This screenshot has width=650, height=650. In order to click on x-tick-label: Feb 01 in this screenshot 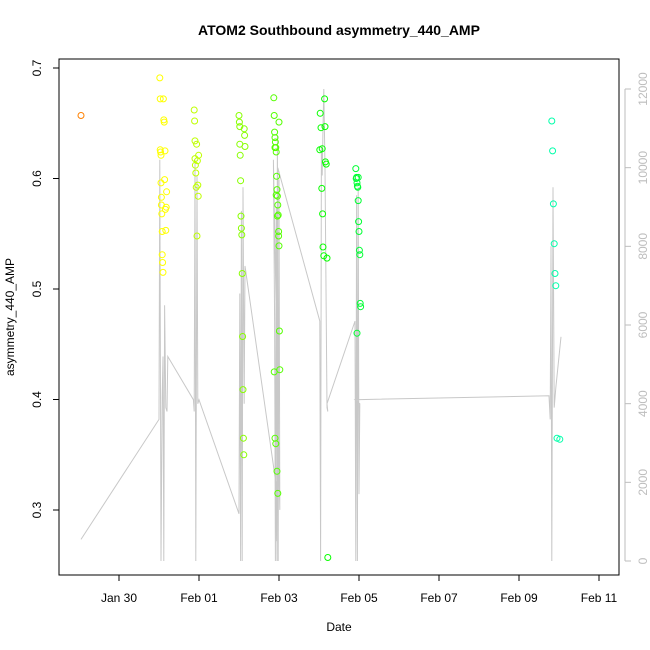, I will do `click(199, 598)`.